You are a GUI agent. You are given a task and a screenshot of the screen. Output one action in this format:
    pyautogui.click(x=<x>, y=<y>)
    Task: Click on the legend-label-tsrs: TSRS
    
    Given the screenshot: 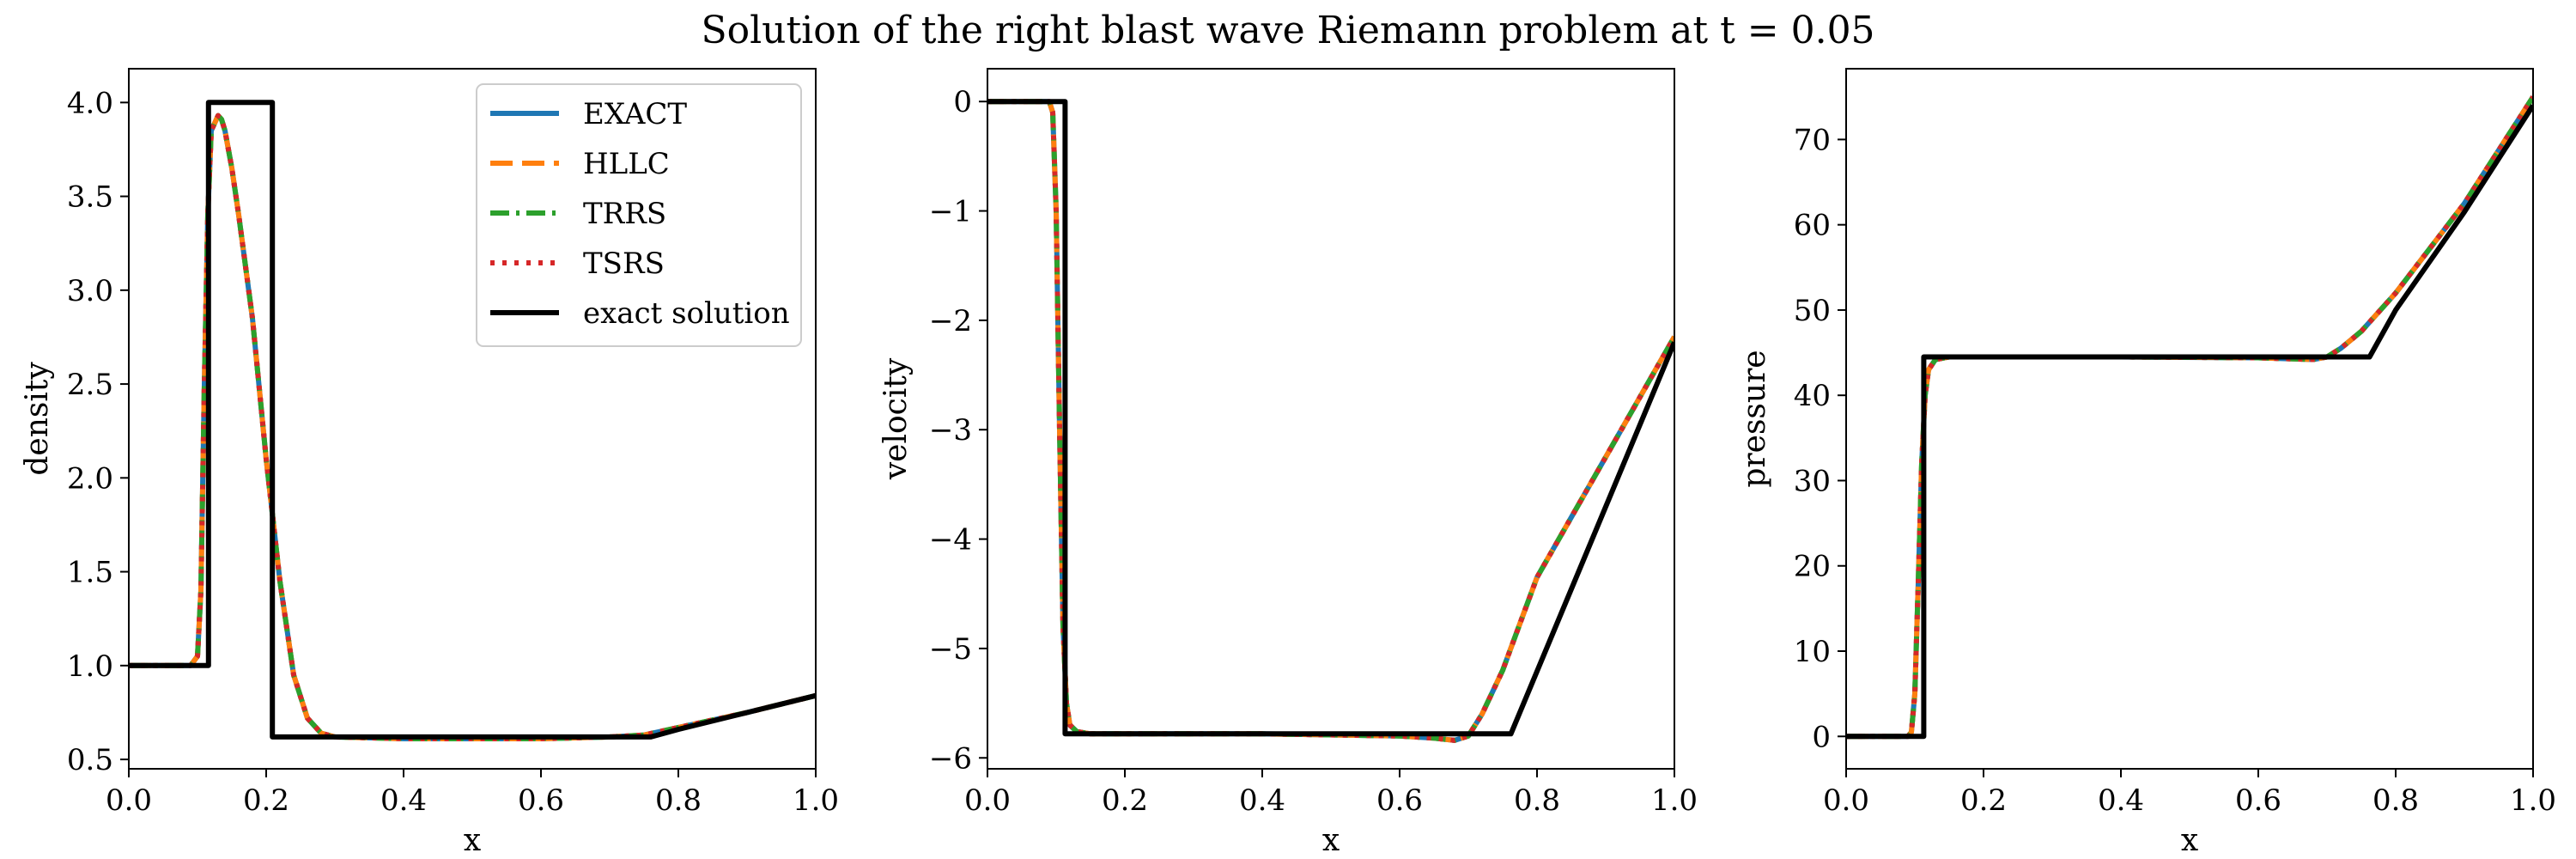 What is the action you would take?
    pyautogui.click(x=624, y=264)
    